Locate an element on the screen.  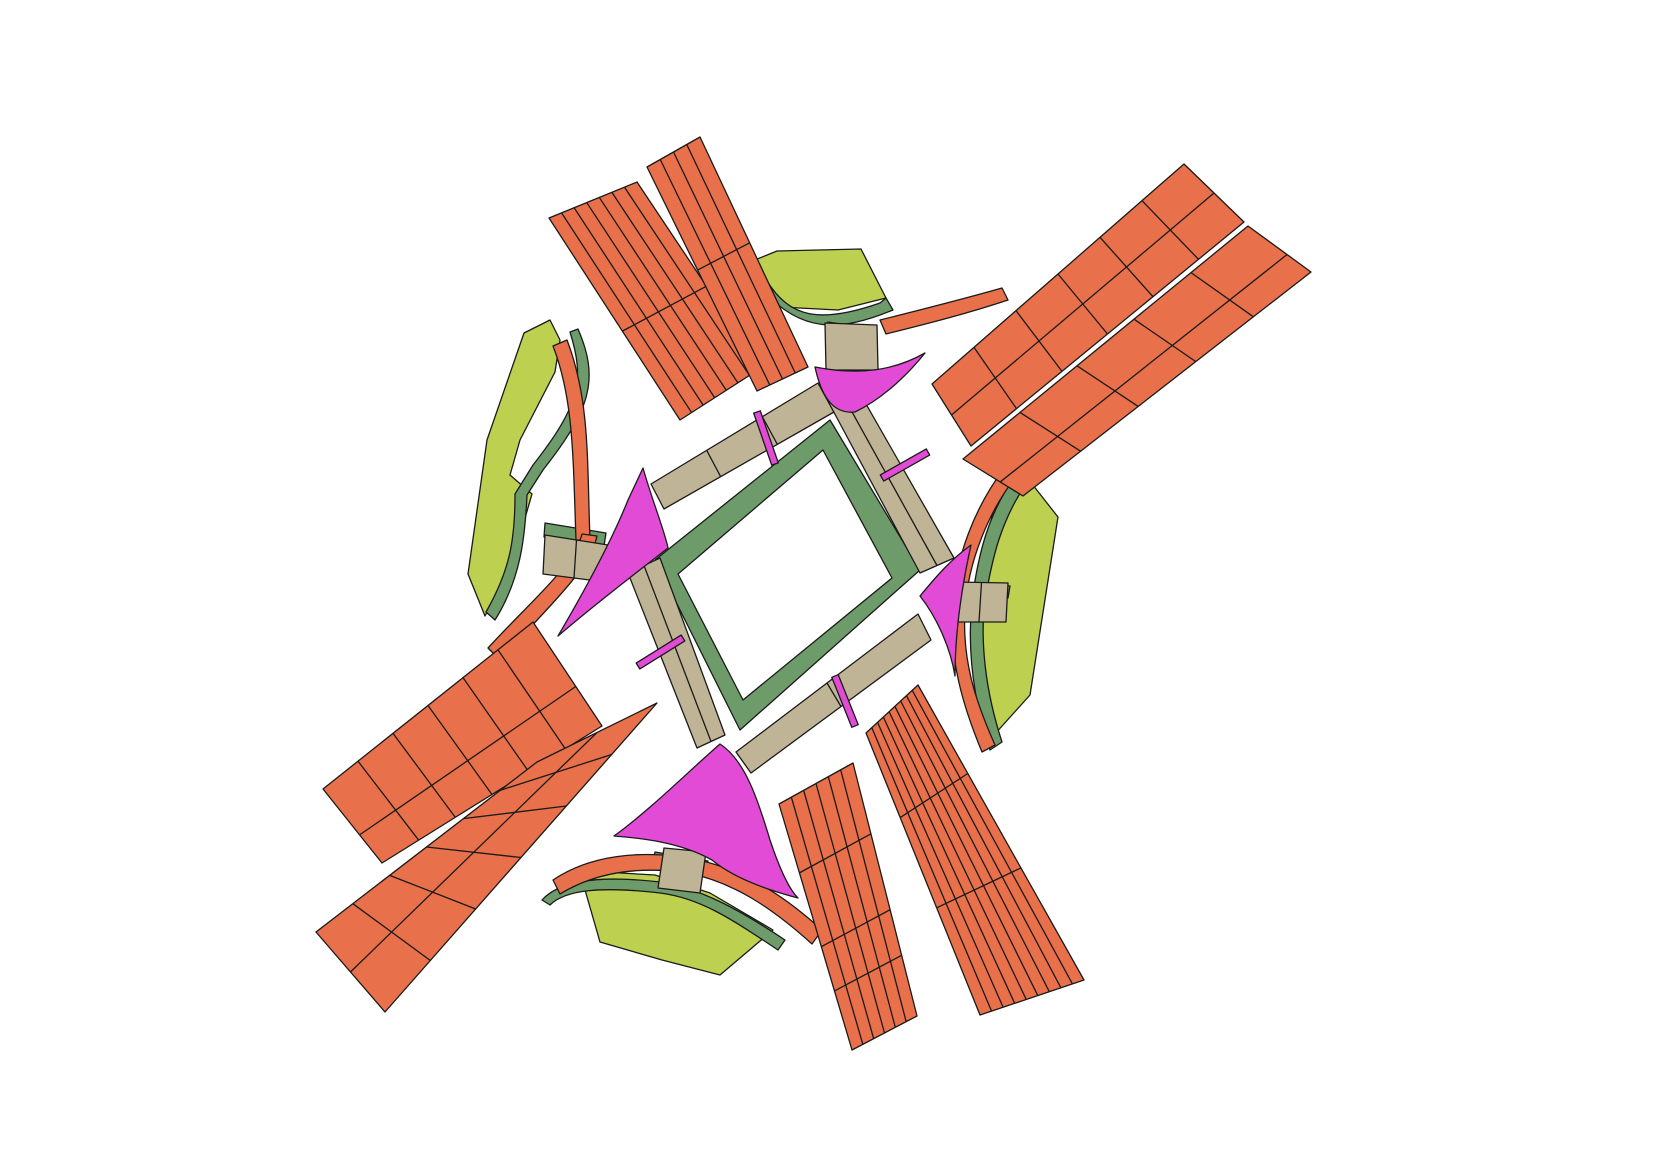
island-west is located at coordinates (613, 552).